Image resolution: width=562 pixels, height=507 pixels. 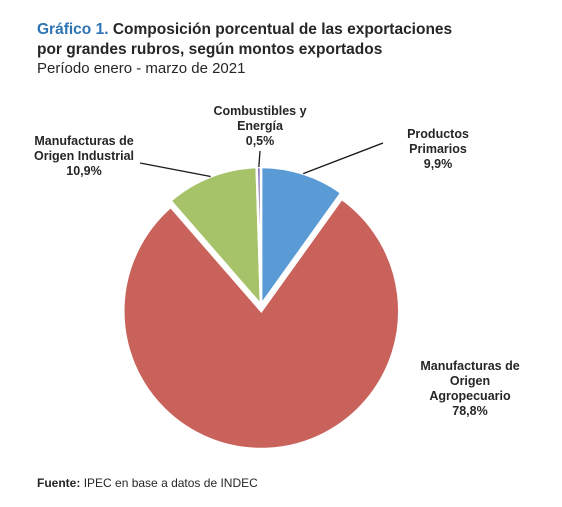 What do you see at coordinates (438, 164) in the screenshot?
I see `label-productos-primarios-value: 9,9%` at bounding box center [438, 164].